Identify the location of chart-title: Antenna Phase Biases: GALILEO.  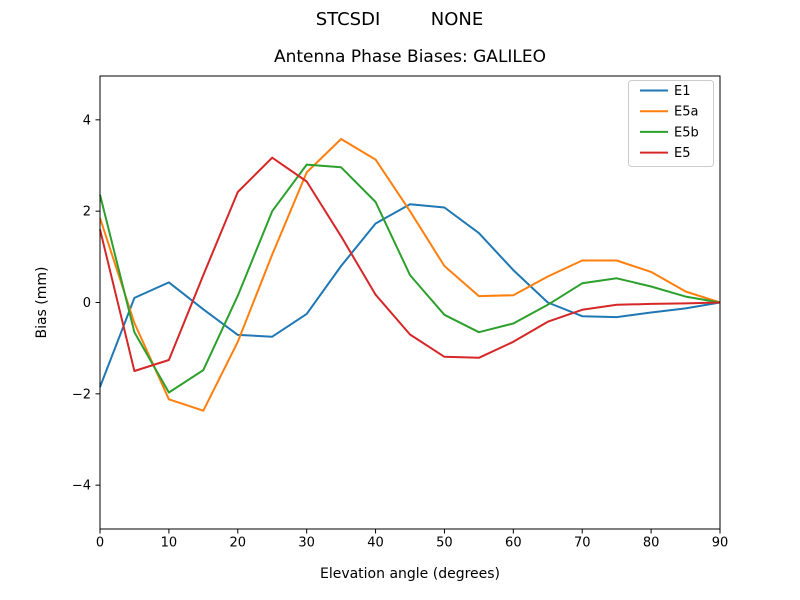
(410, 57).